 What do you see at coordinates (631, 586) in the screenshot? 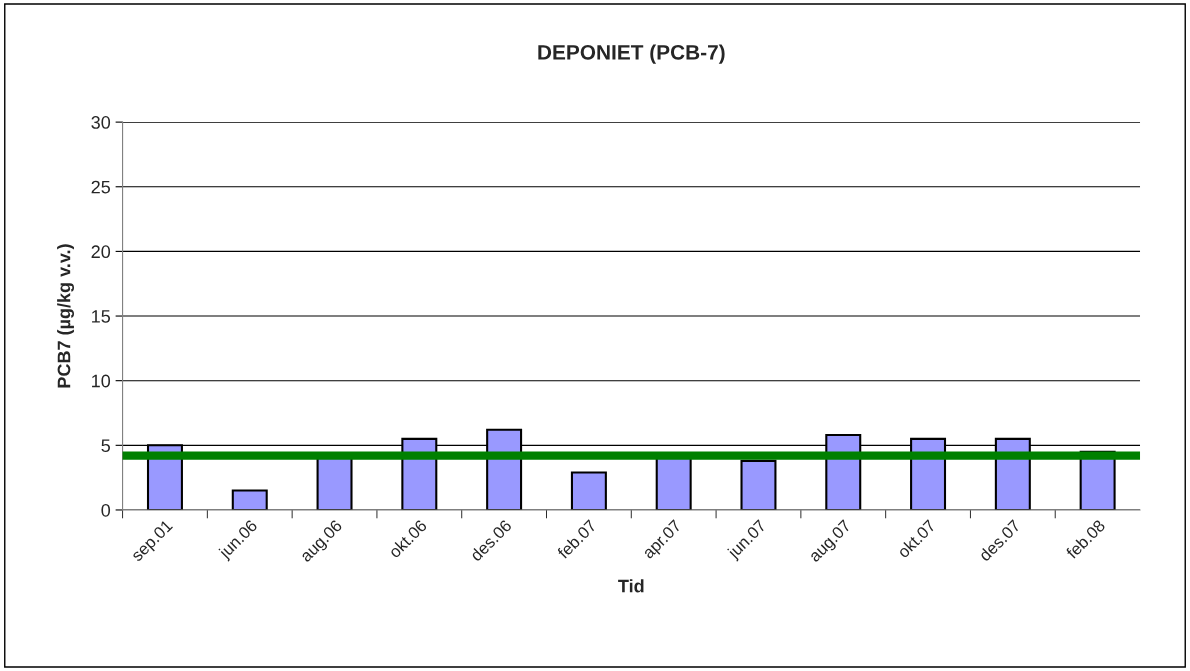
I see `x-axis-title: Tid` at bounding box center [631, 586].